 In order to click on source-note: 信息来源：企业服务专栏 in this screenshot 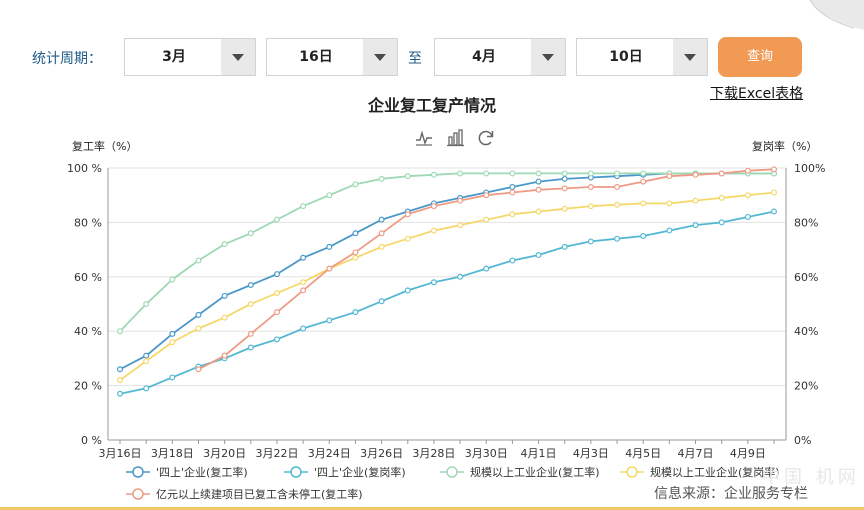, I will do `click(731, 494)`.